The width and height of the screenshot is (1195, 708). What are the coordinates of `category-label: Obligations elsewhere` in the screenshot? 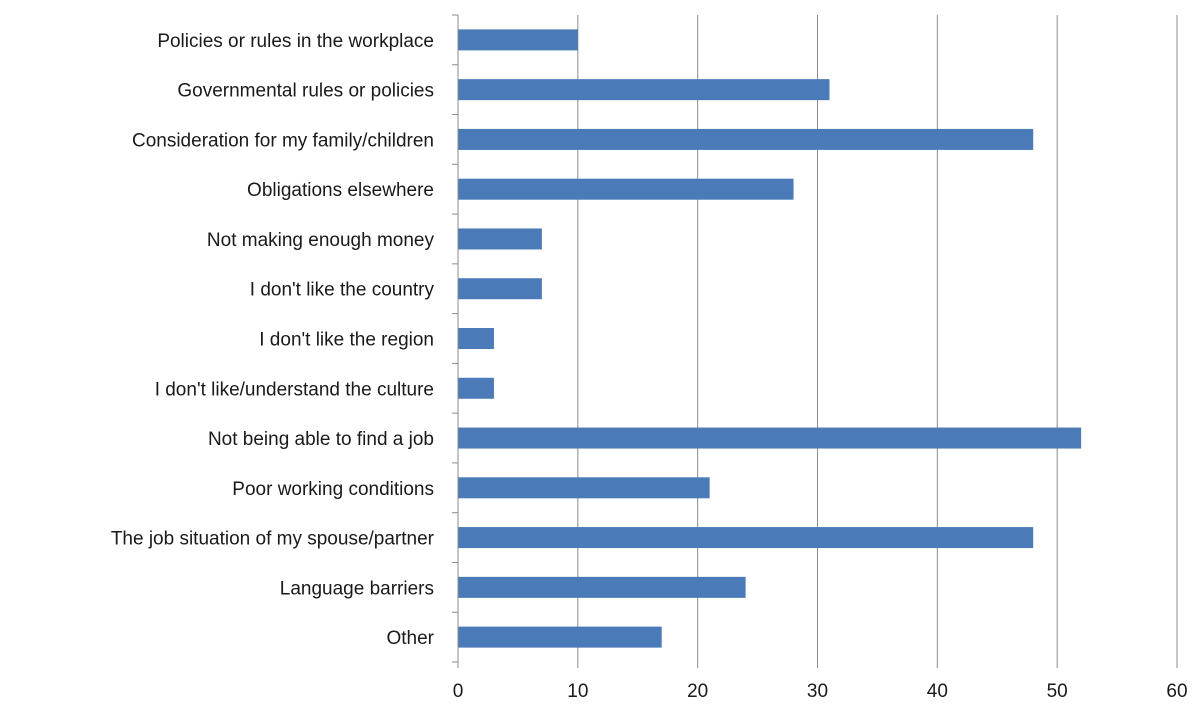 It's located at (340, 190).